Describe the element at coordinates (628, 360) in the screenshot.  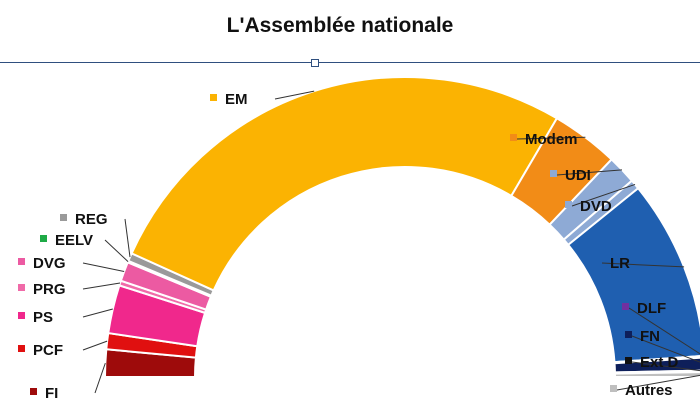
I see `legend-swatch-ext-d` at that location.